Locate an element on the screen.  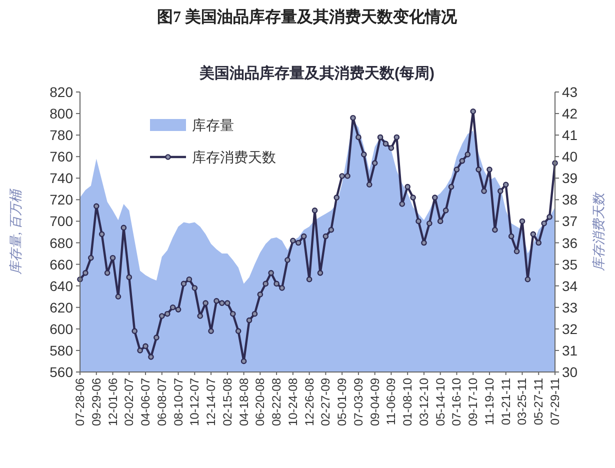
y2-tick-label: 35 is located at coordinates (570, 264).